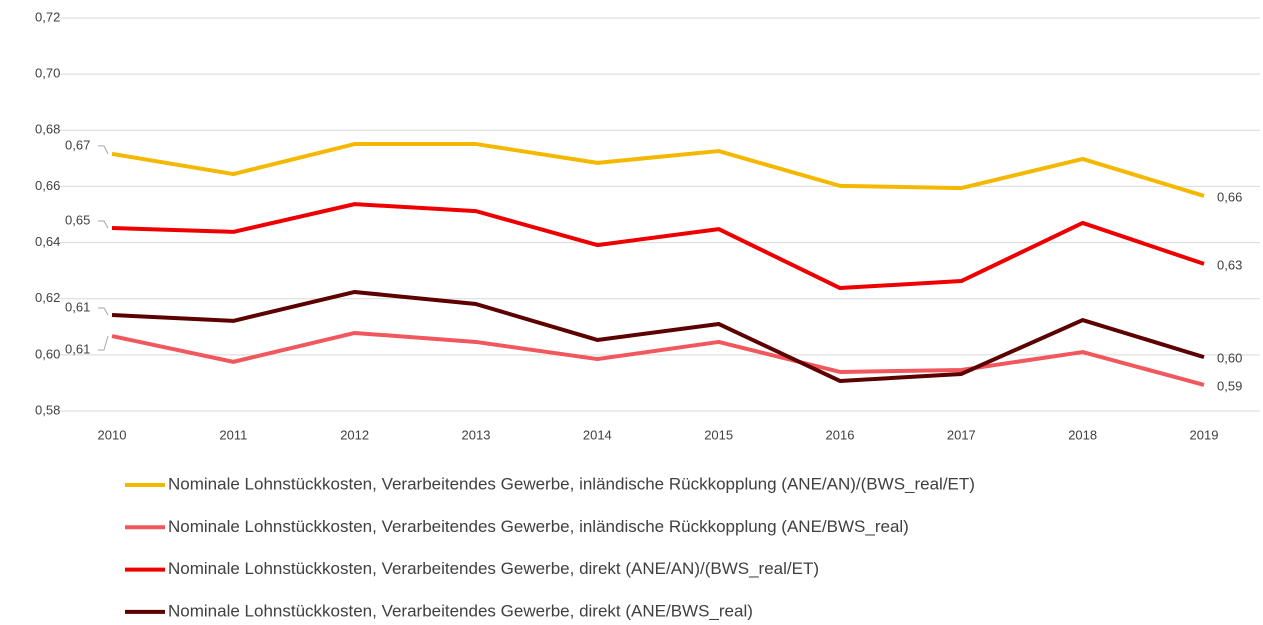 This screenshot has height=625, width=1263. Describe the element at coordinates (47, 297) in the screenshot. I see `y-tick-label: 0,62` at that location.